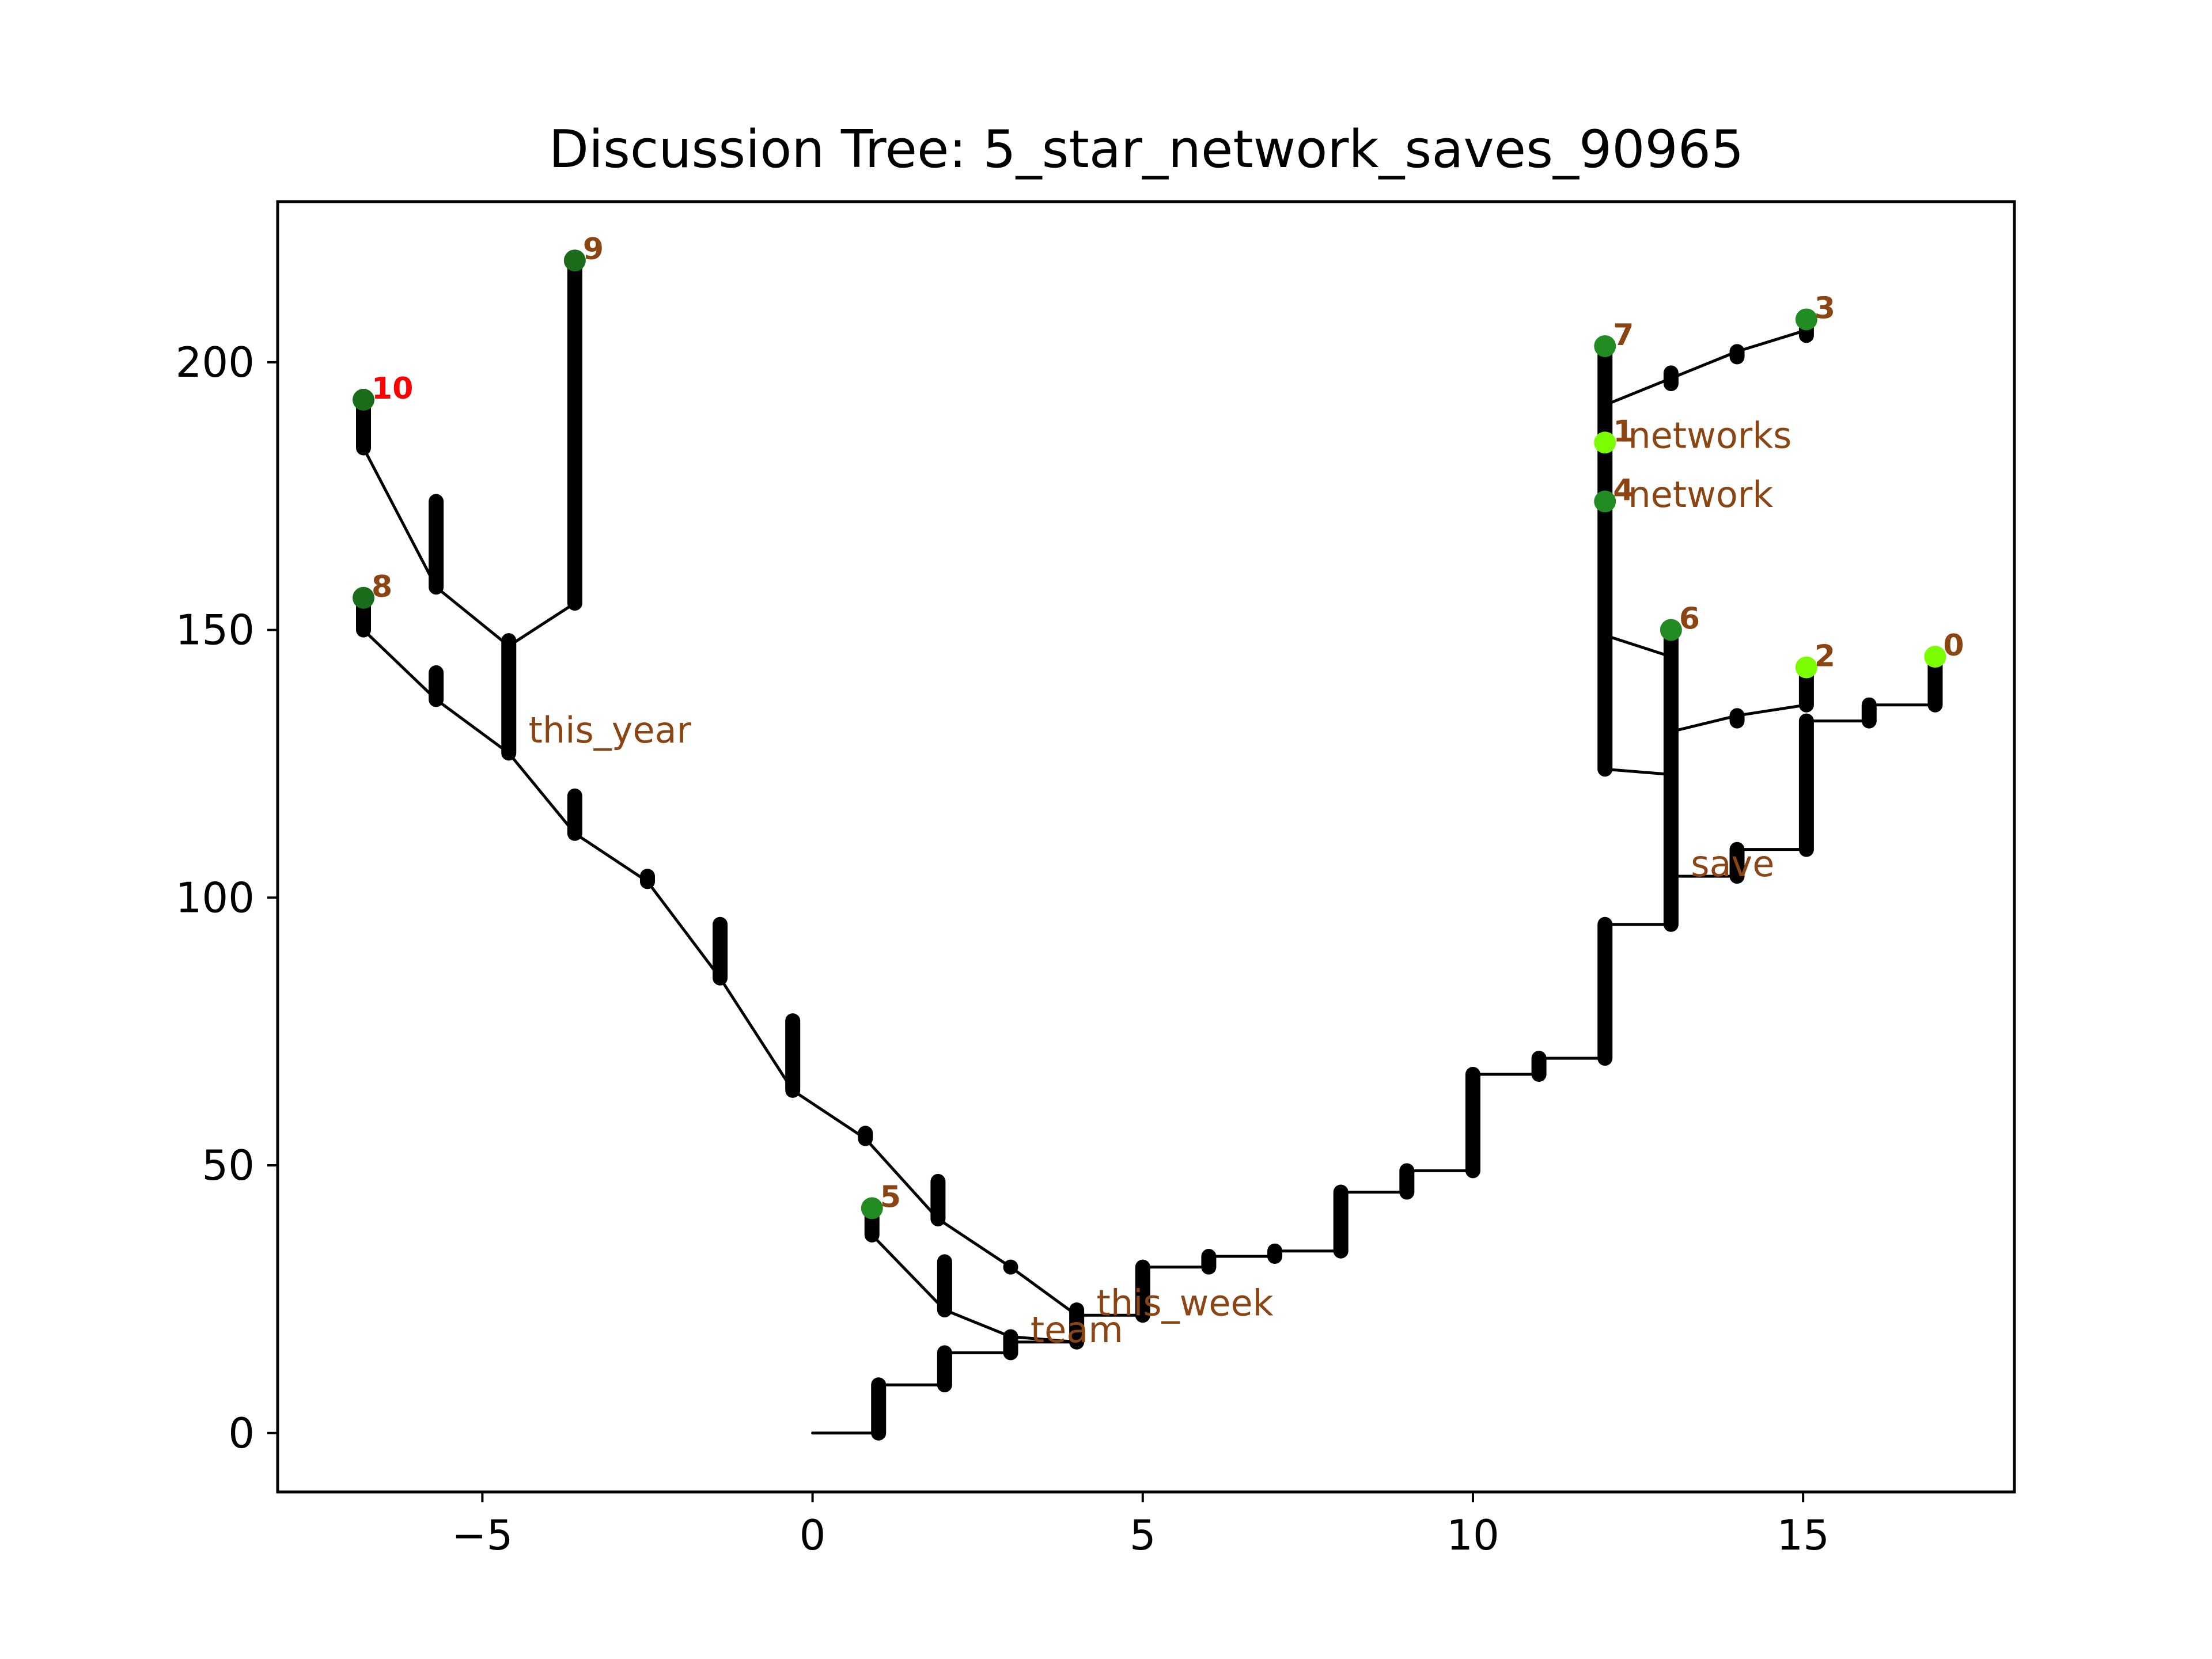 The image size is (2212, 1659). I want to click on keyword-annotation: team, so click(1077, 1330).